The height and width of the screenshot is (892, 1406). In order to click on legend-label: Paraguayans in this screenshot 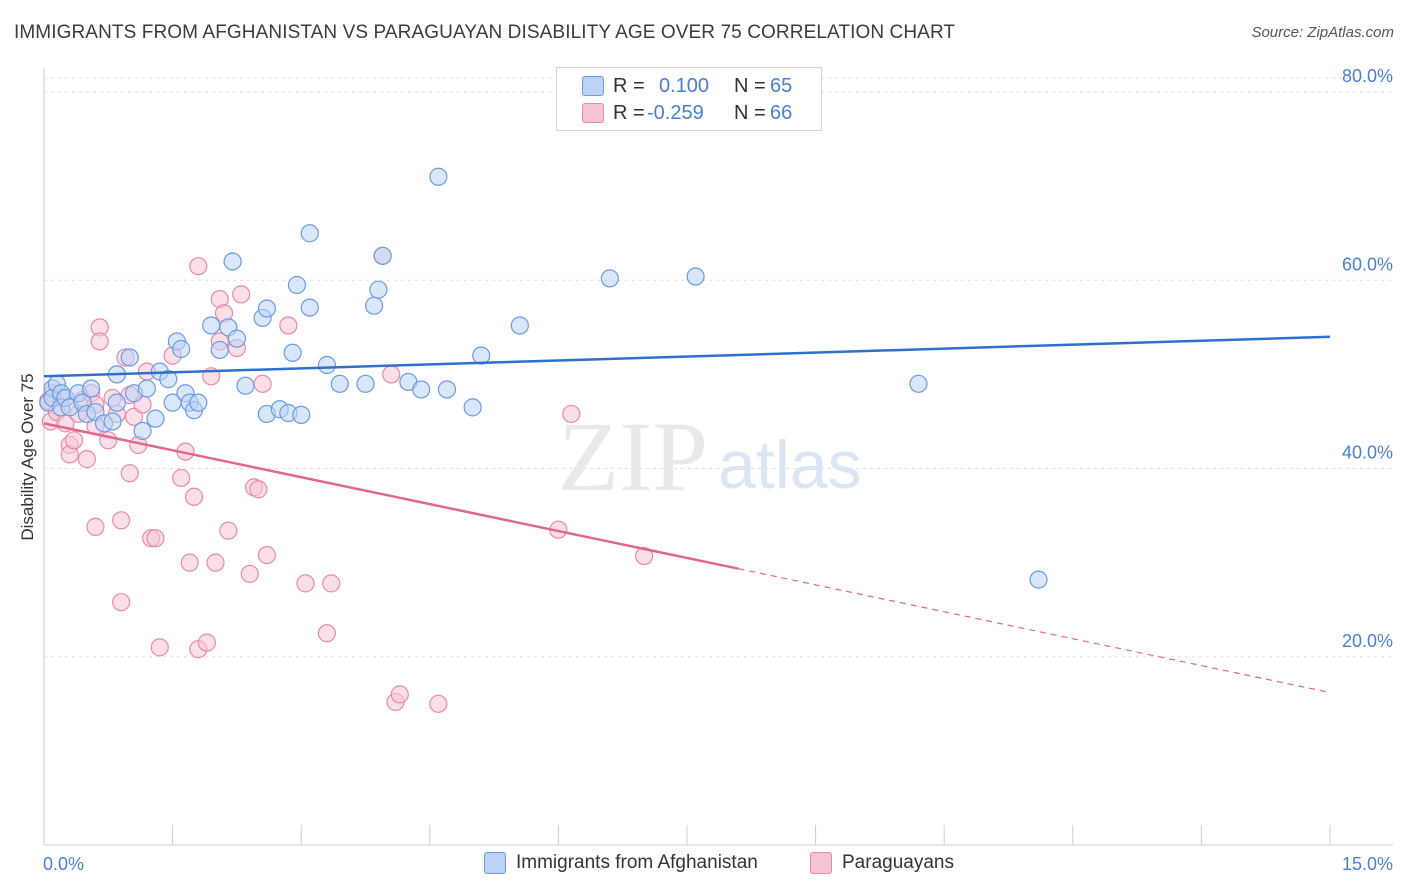, I will do `click(898, 862)`.